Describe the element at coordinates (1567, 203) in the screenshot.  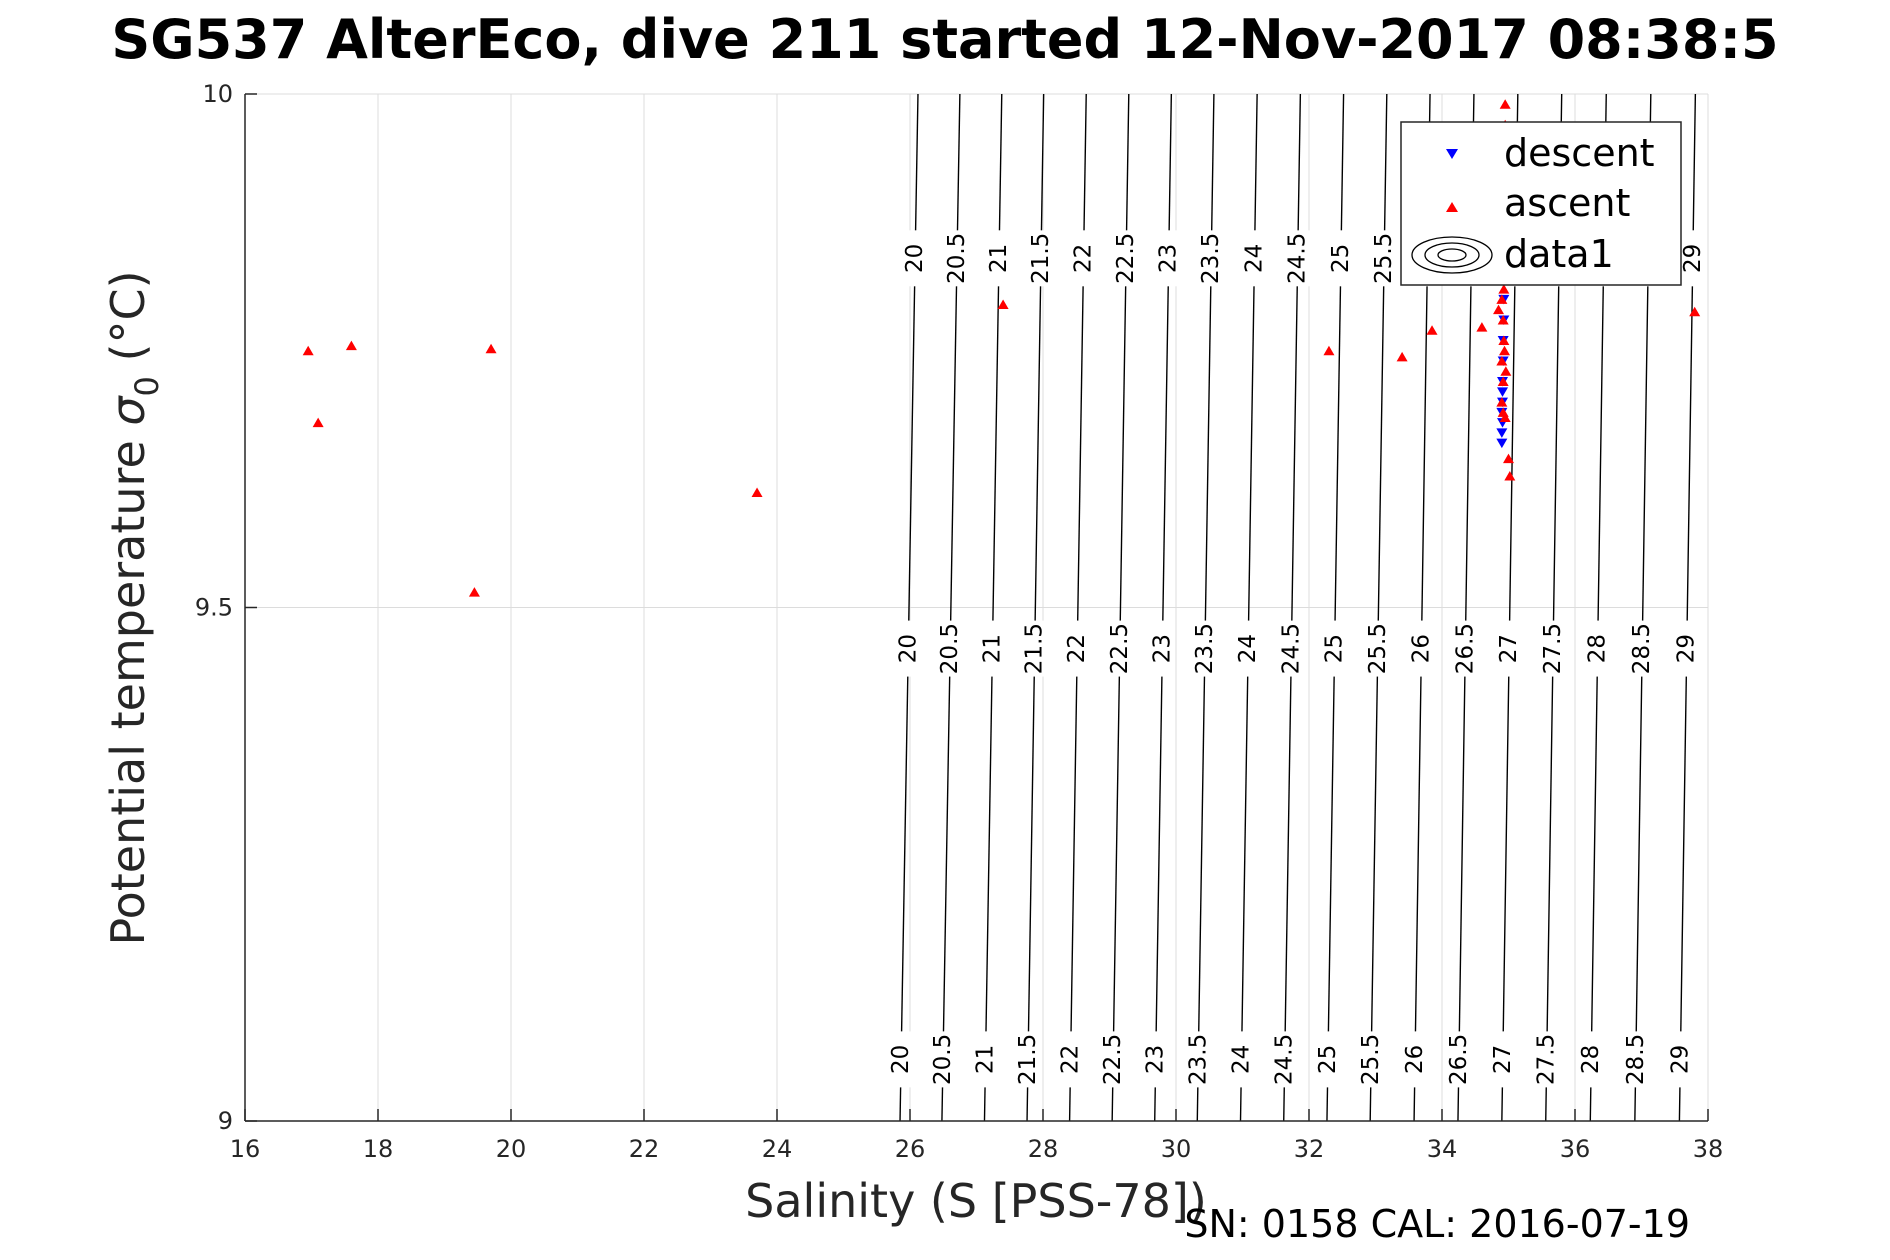
I see `legend-ascent-label: ascent` at that location.